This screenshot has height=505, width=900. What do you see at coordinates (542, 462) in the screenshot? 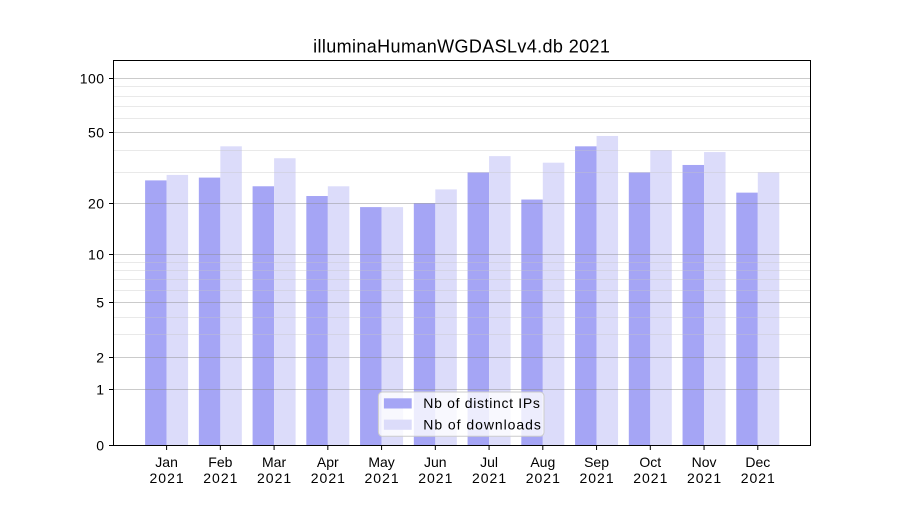
I see `svg-text: Aug` at bounding box center [542, 462].